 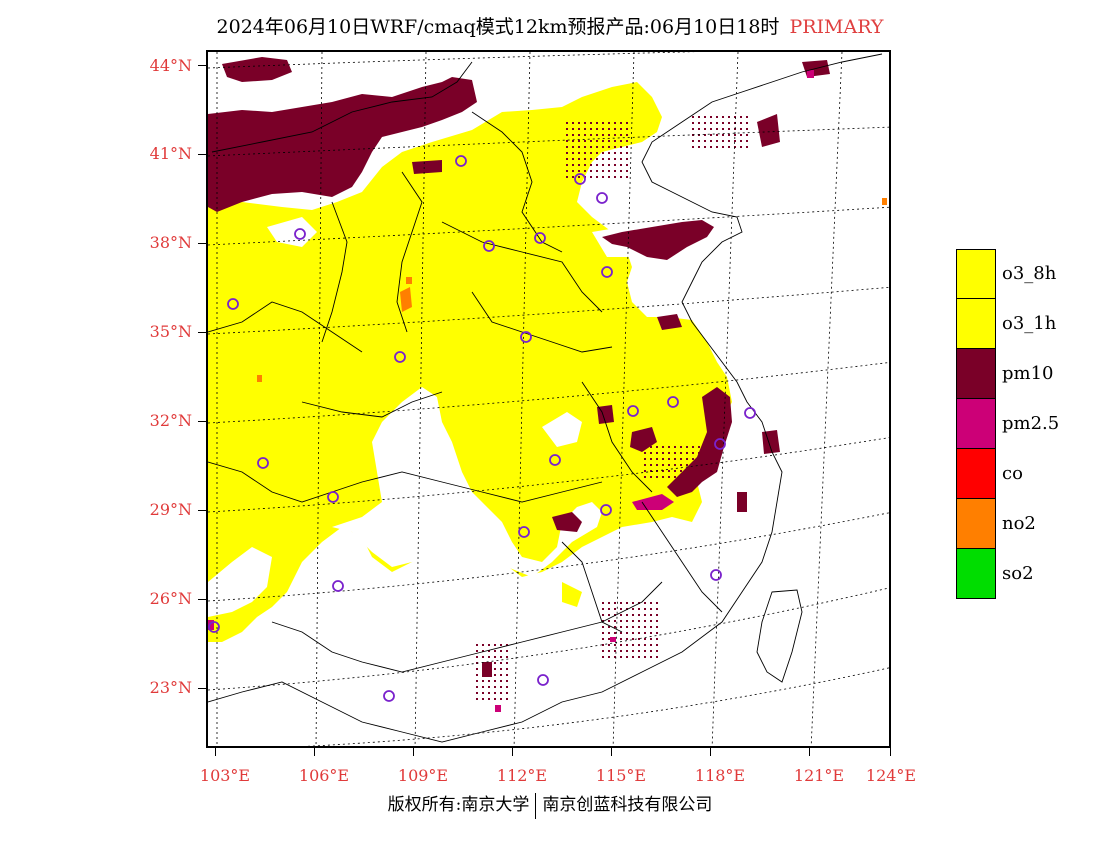 What do you see at coordinates (1018, 573) in the screenshot?
I see `legend-label: so2` at bounding box center [1018, 573].